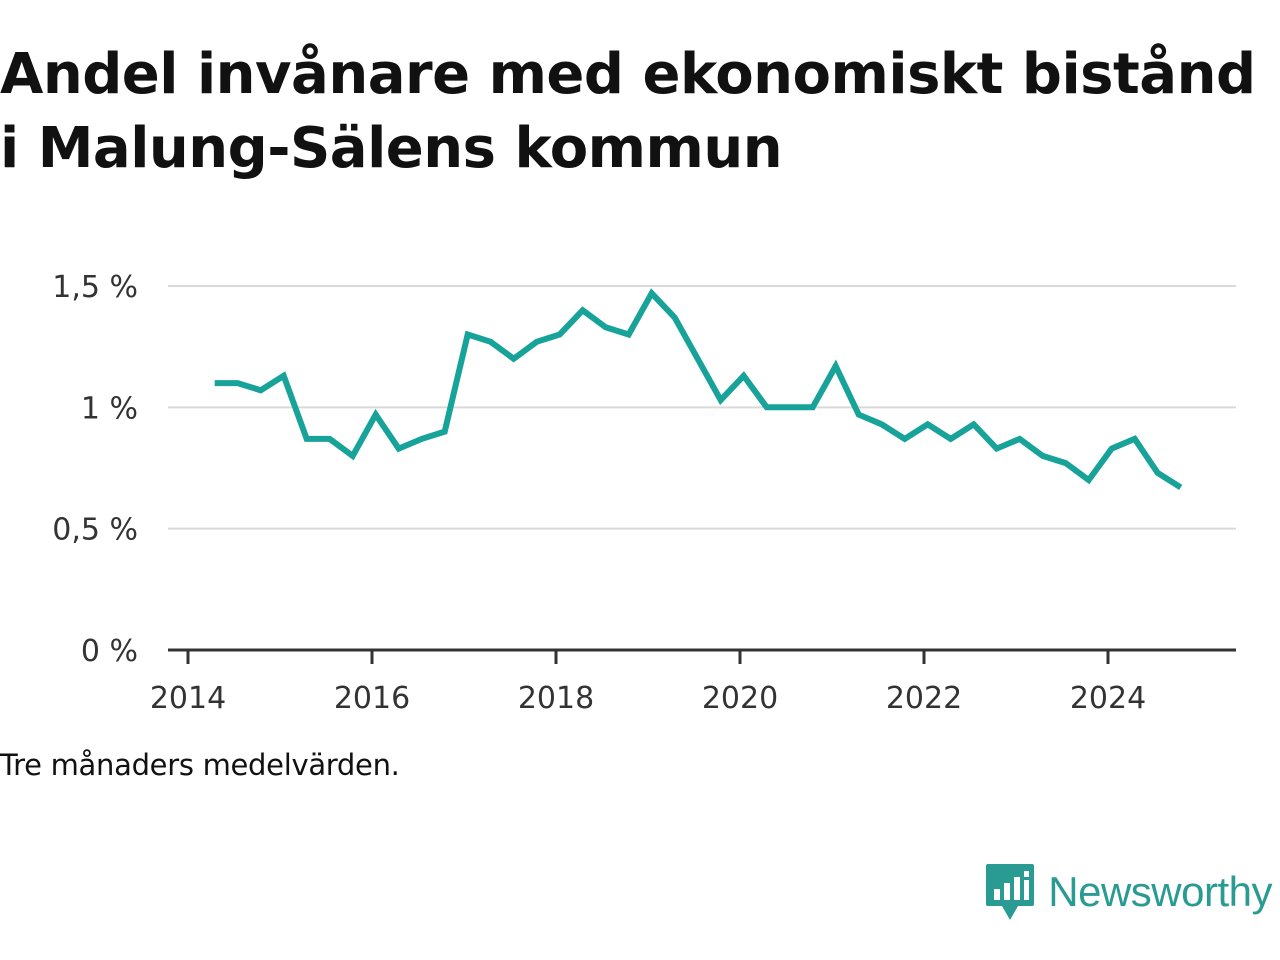 The image size is (1280, 960). What do you see at coordinates (924, 698) in the screenshot?
I see `x-tick-label: 2022` at bounding box center [924, 698].